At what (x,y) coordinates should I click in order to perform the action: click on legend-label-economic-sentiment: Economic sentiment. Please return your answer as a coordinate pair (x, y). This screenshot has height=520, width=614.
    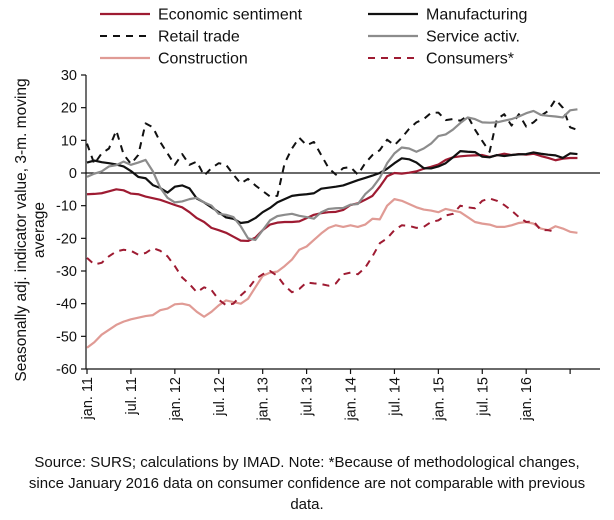
    Looking at the image, I should click on (230, 15).